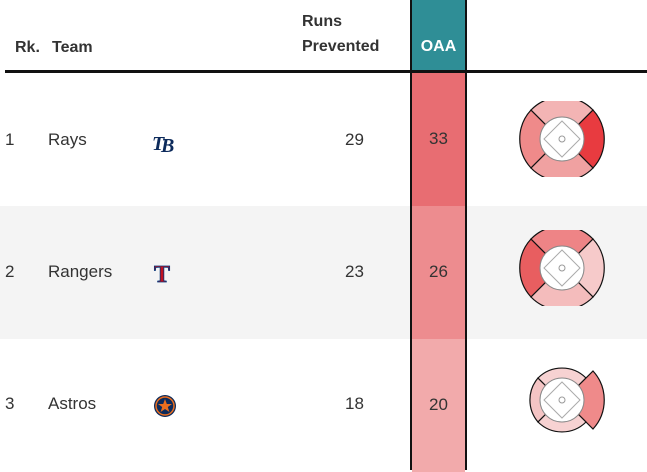 This screenshot has width=647, height=472. Describe the element at coordinates (67, 139) in the screenshot. I see `team-name-link: Rays` at that location.